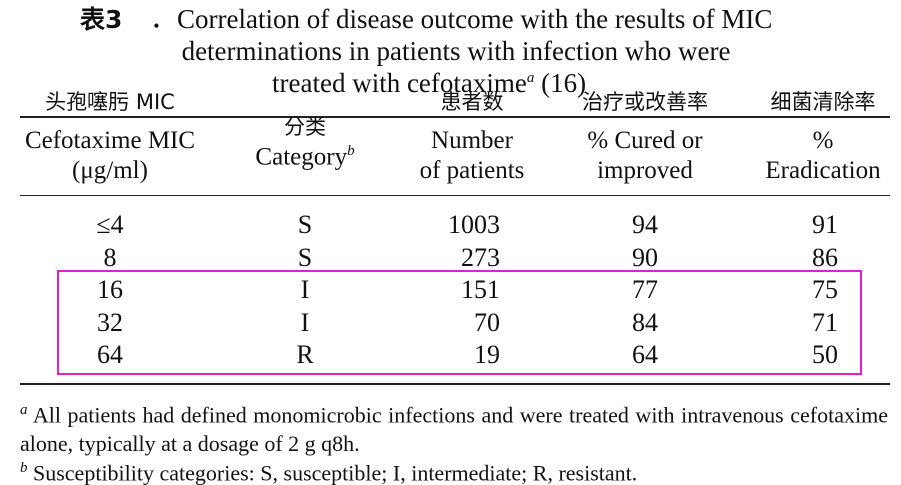 The height and width of the screenshot is (485, 901). What do you see at coordinates (564, 83) in the screenshot?
I see `reference: (16)` at bounding box center [564, 83].